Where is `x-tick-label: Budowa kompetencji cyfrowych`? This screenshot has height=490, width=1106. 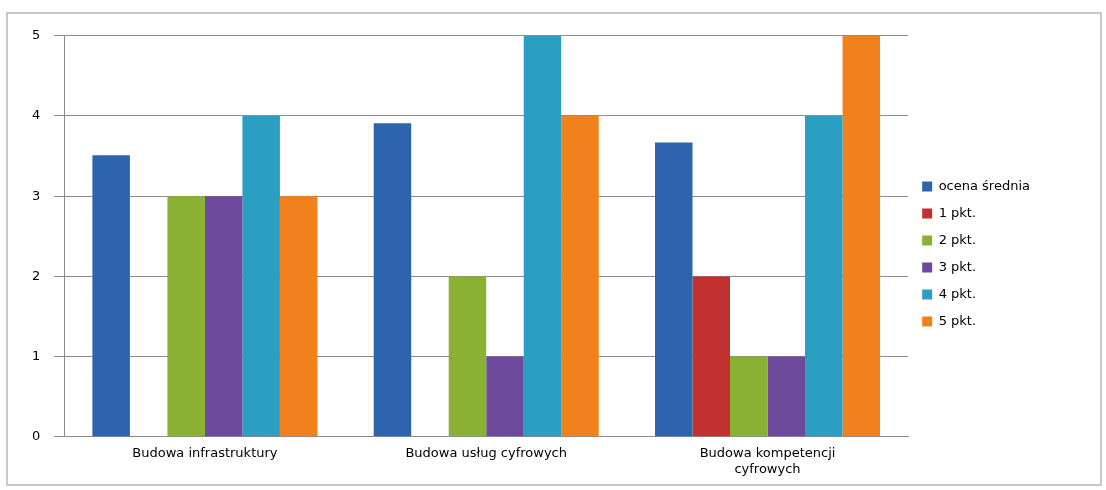
x-tick-label: Budowa kompetencji cyfrowych is located at coordinates (767, 460).